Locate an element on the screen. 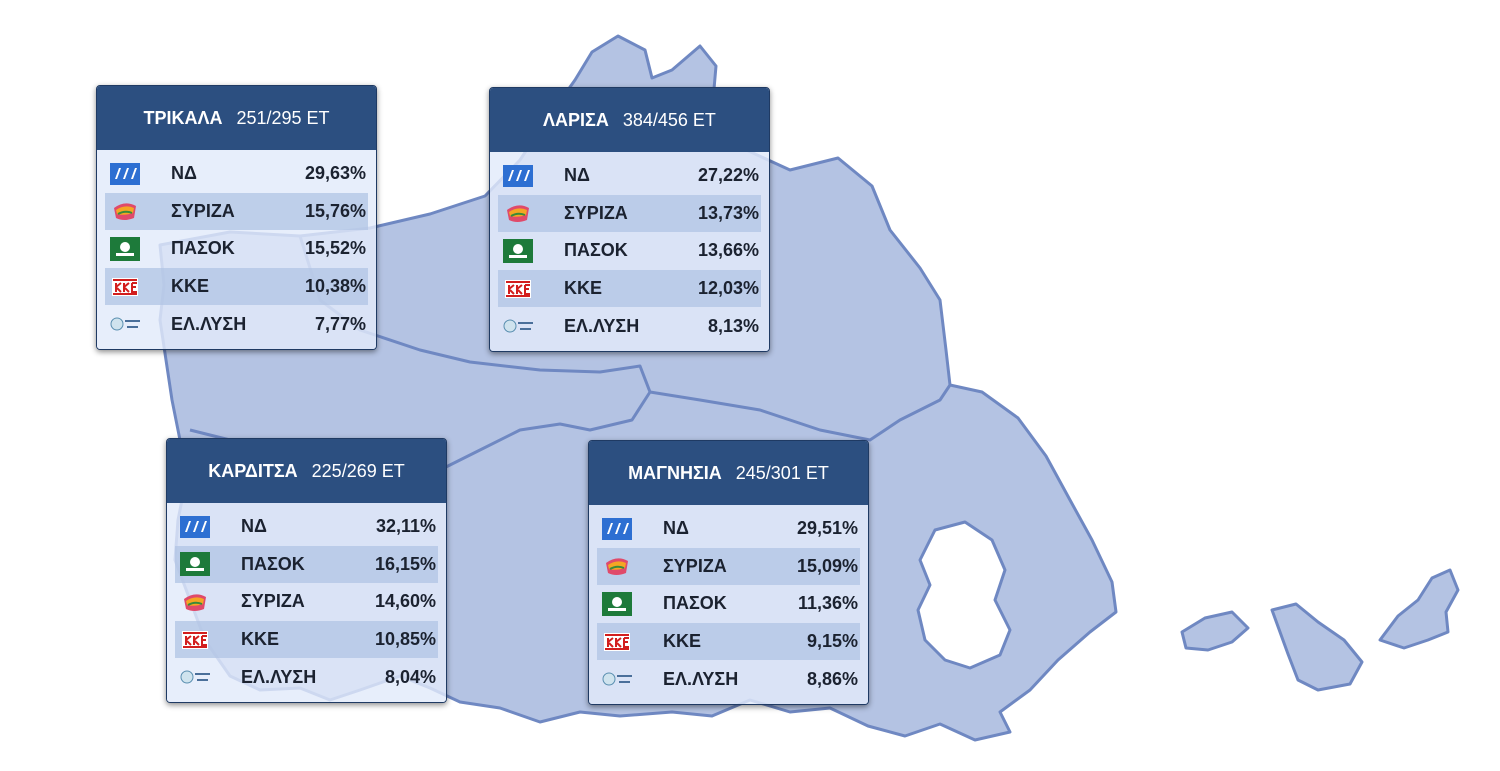  party-row: ΝΔ 27,22% is located at coordinates (629, 176).